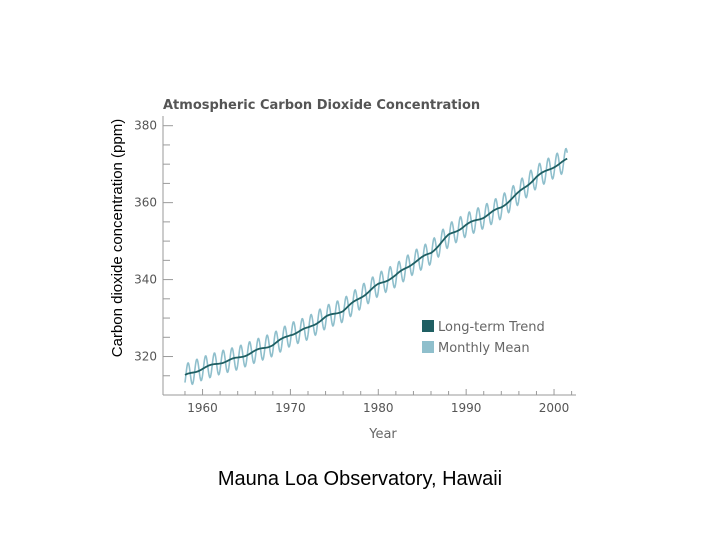 The width and height of the screenshot is (720, 540). I want to click on legend-label-trend: Long-term Trend, so click(491, 327).